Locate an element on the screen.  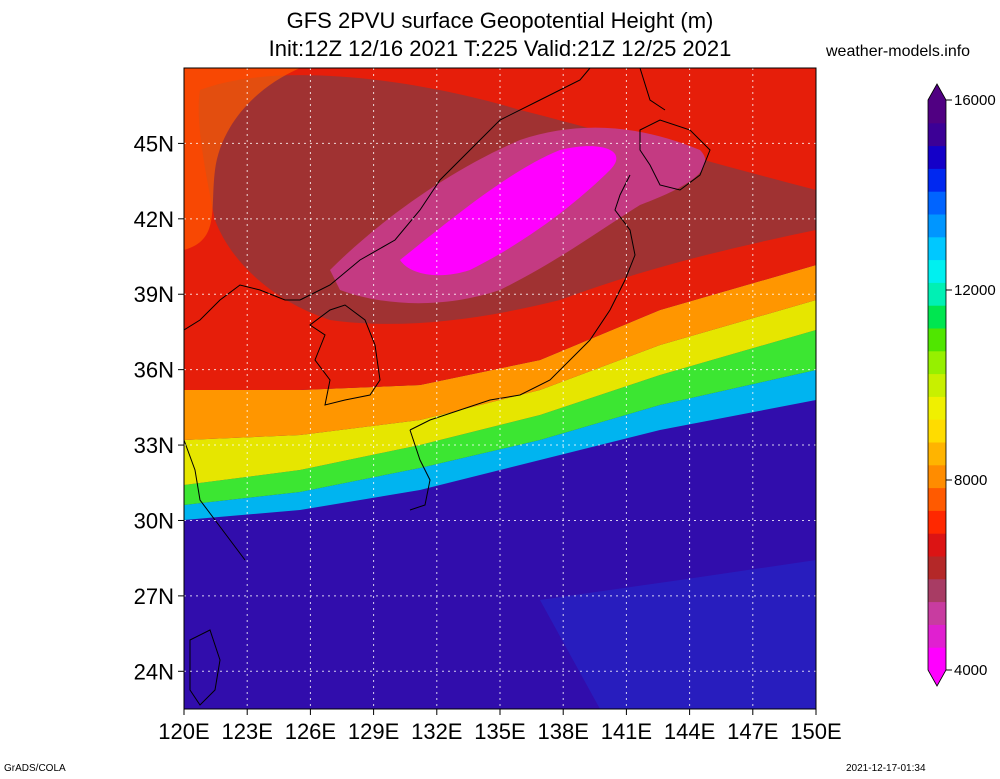
map-title: GFS 2PVU surface Geopotential Height (m) is located at coordinates (500, 20).